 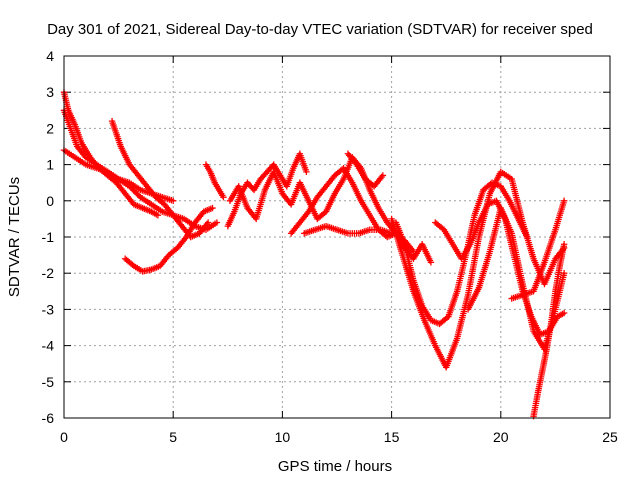 What do you see at coordinates (50, 56) in the screenshot?
I see `y-tick-label: 4` at bounding box center [50, 56].